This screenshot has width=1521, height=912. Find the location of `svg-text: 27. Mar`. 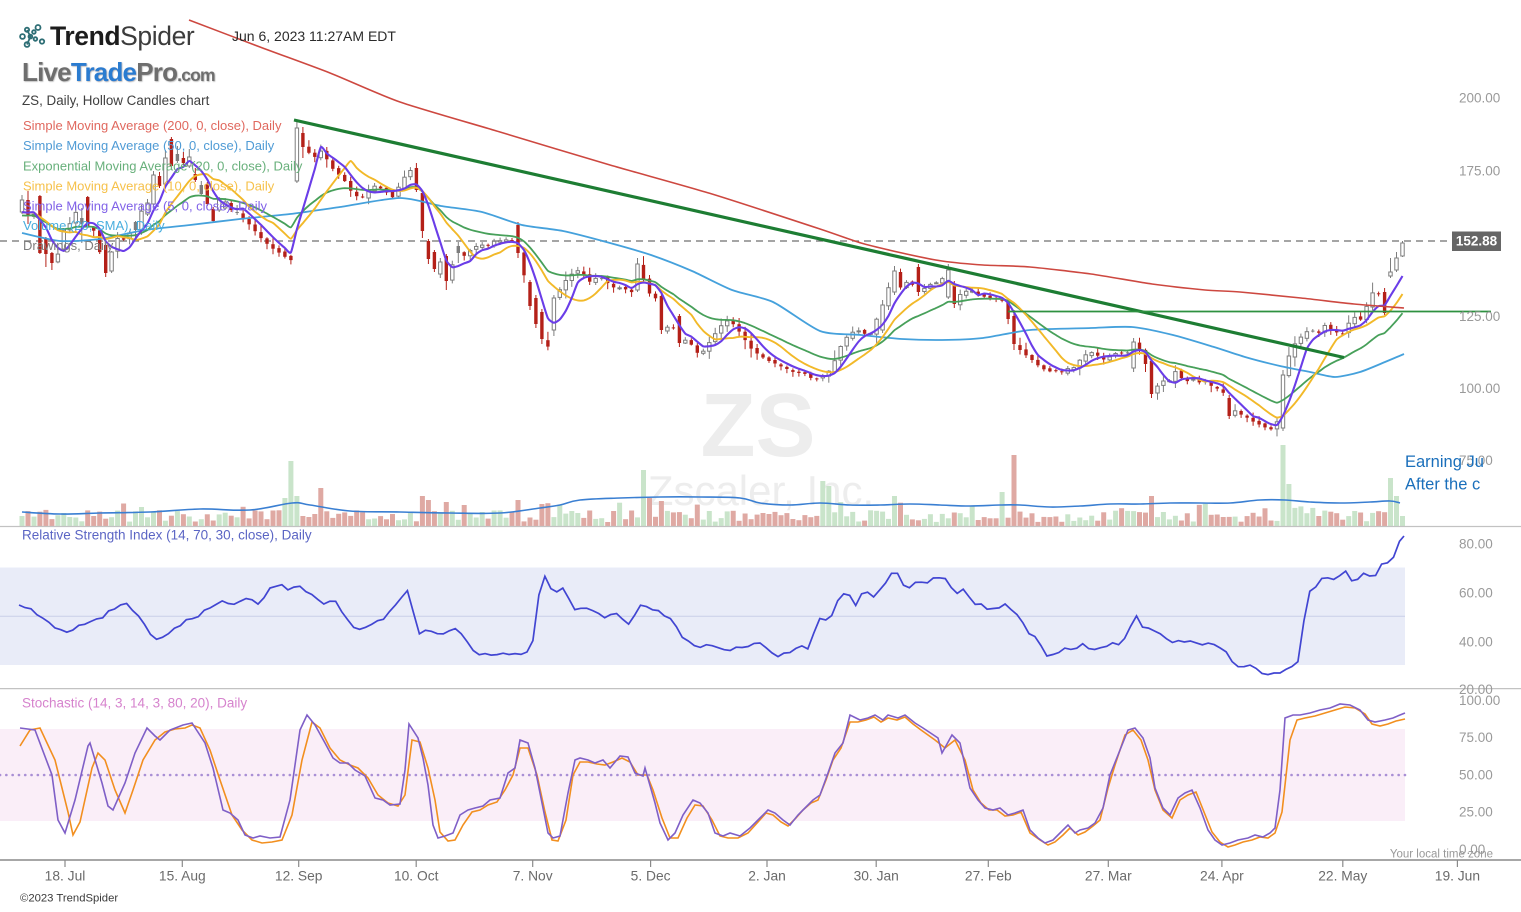

svg-text: 27. Mar is located at coordinates (1108, 876).